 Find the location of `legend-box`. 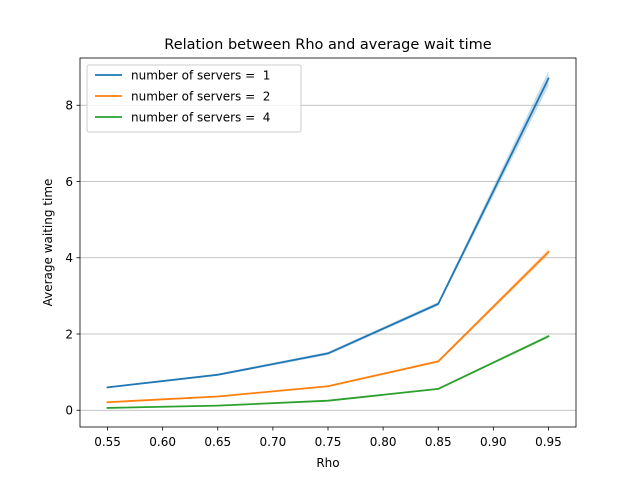

legend-box is located at coordinates (194, 98).